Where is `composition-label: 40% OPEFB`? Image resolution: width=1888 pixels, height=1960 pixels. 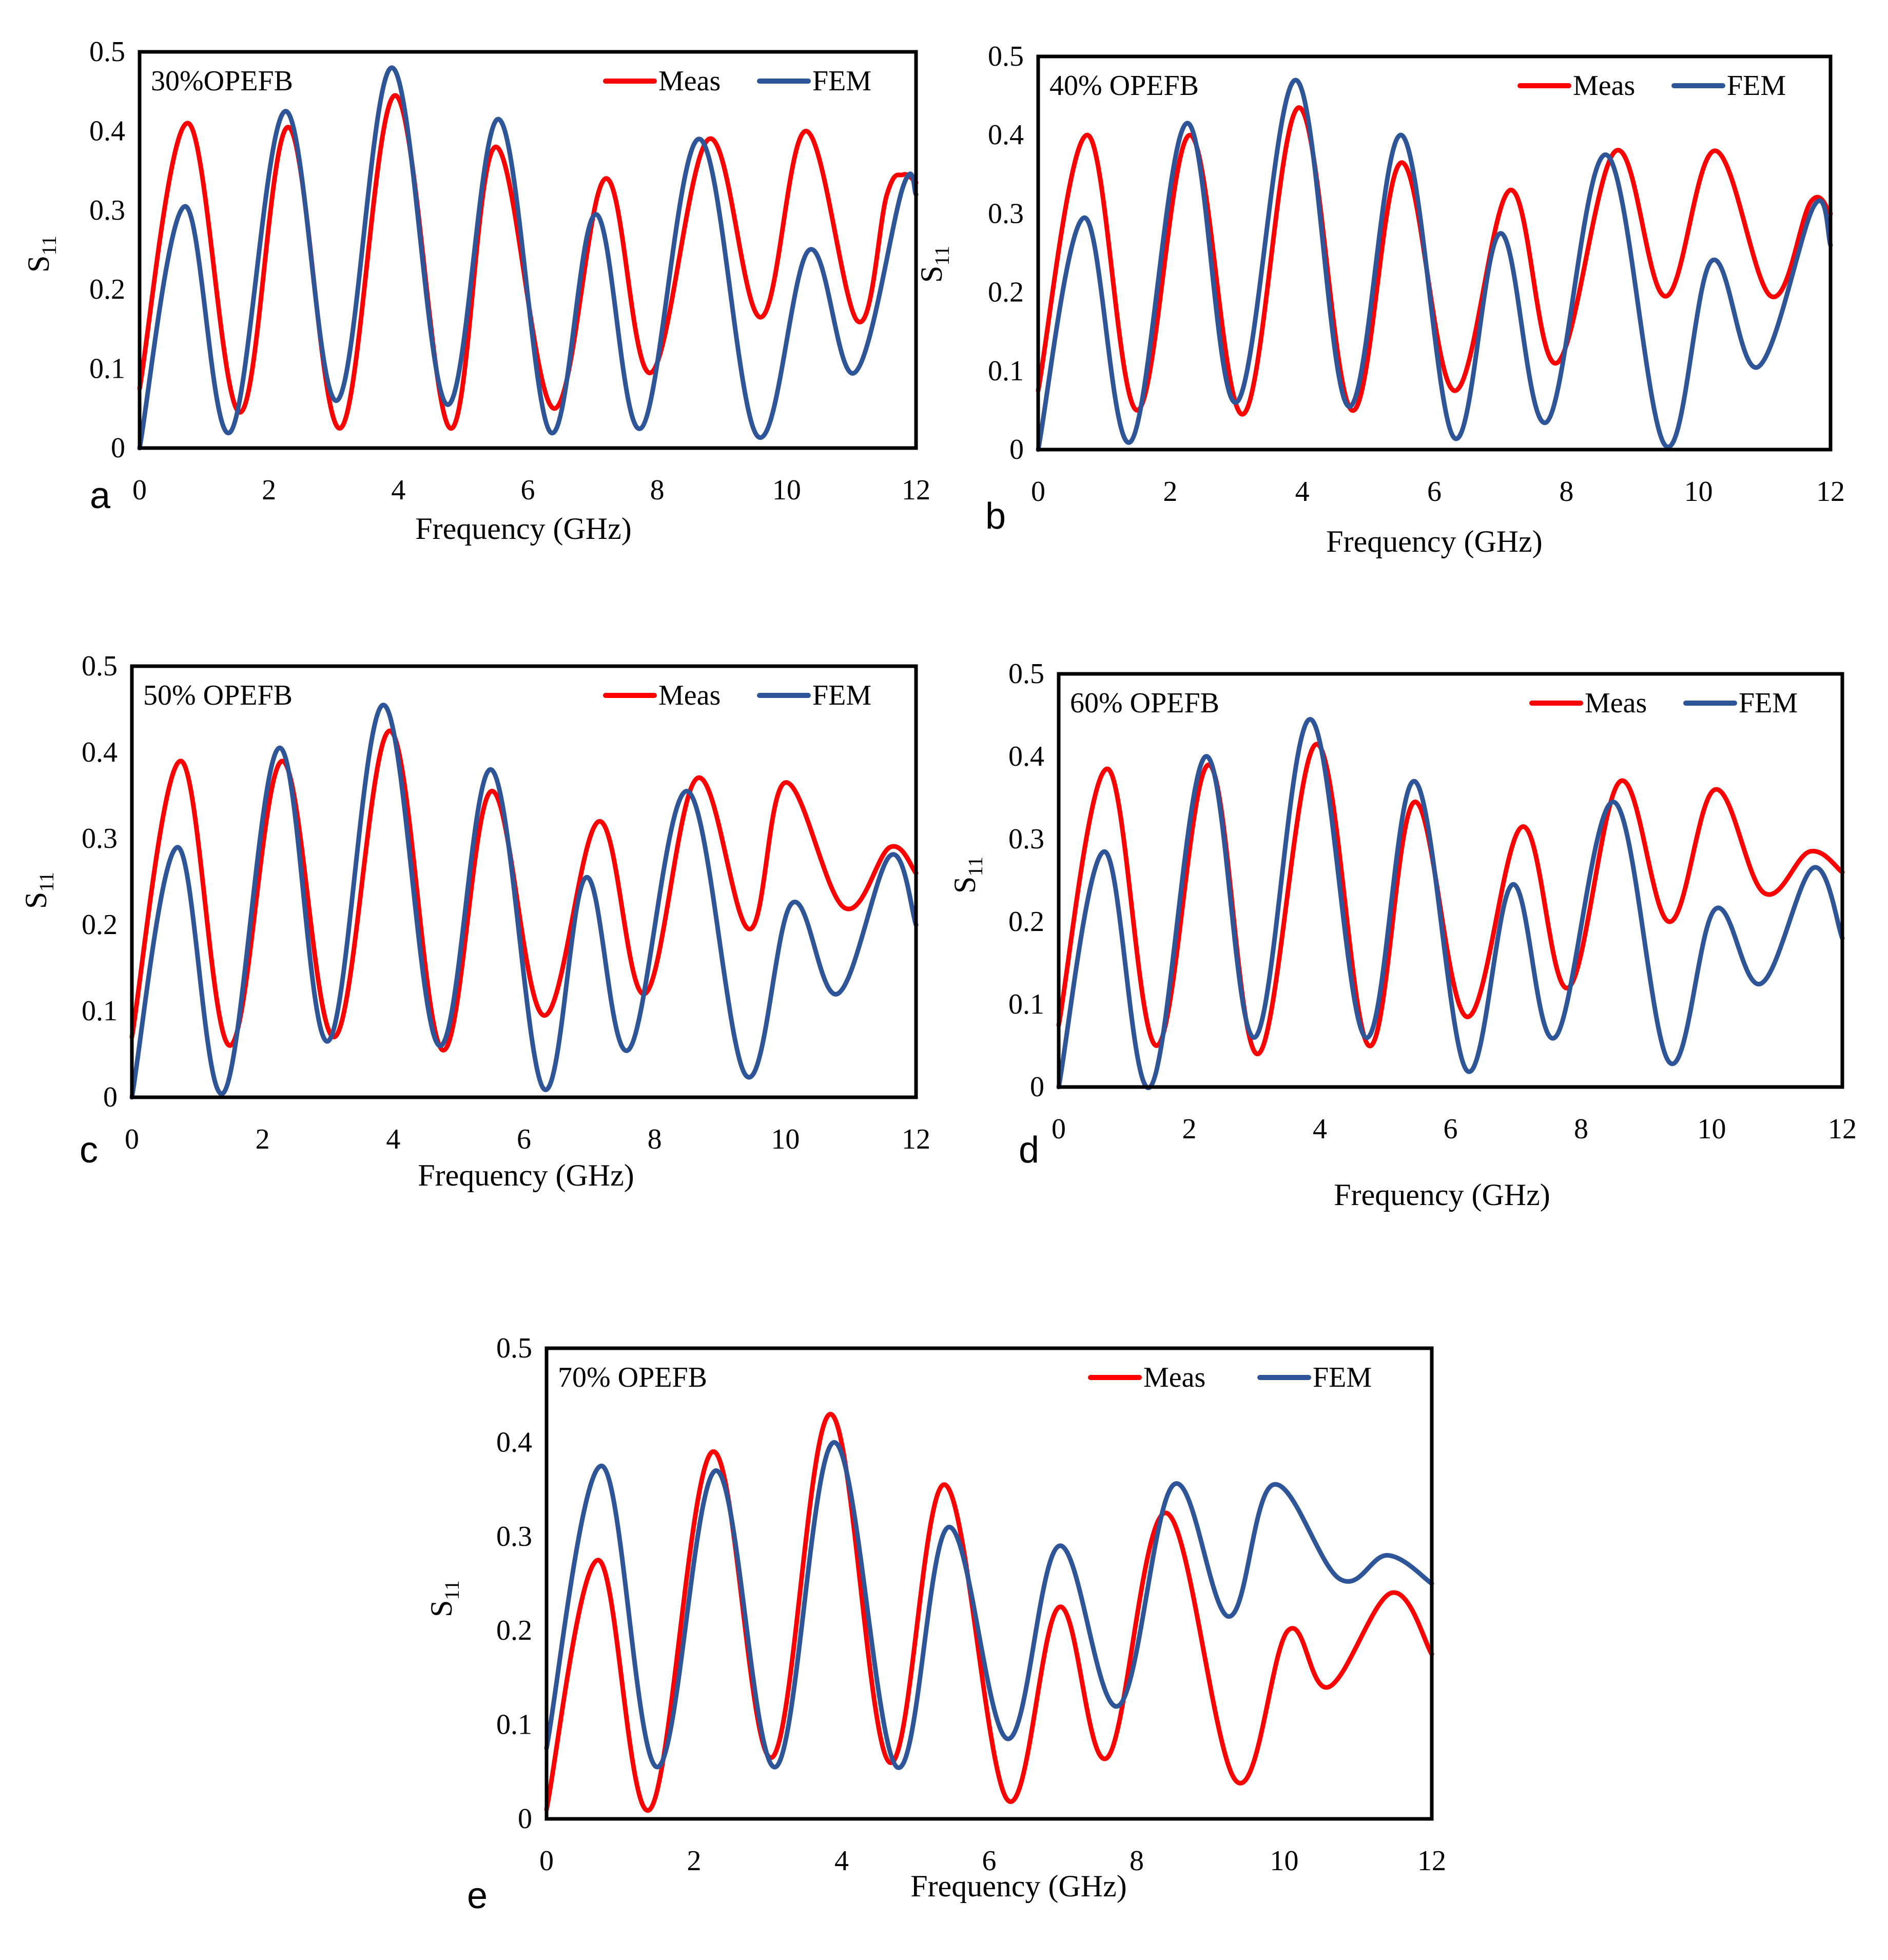
composition-label: 40% OPEFB is located at coordinates (1124, 86).